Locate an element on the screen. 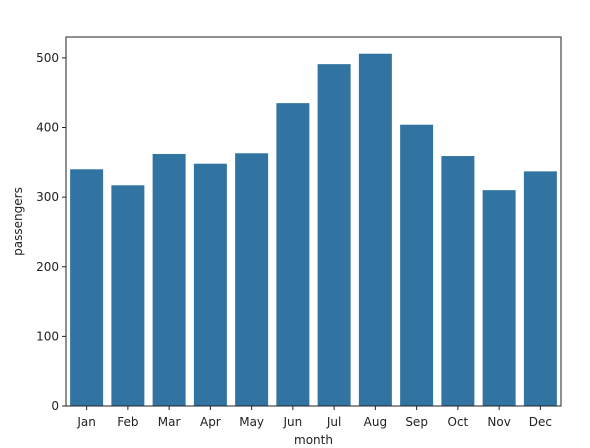  x-tick-label: Jun is located at coordinates (293, 422).